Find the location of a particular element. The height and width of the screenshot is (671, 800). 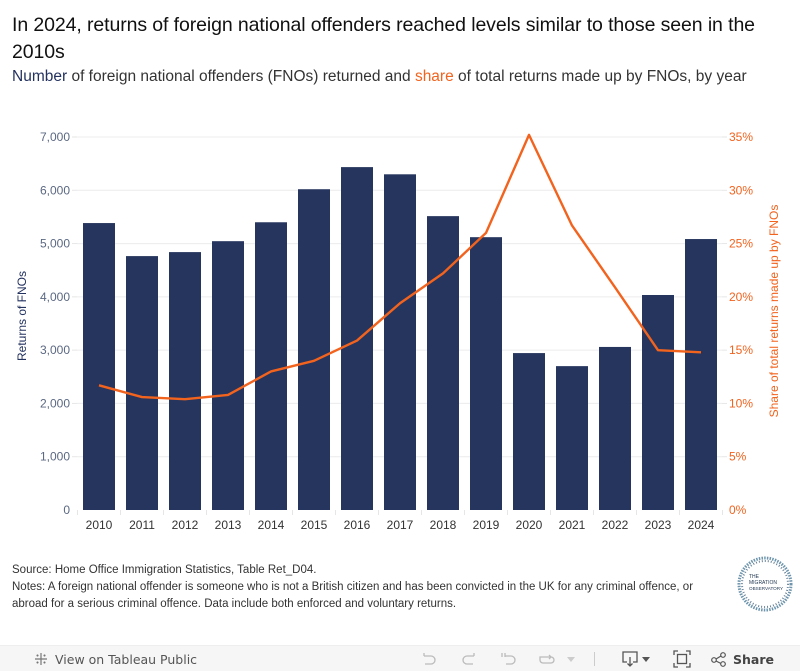

line-point-2011 is located at coordinates (142, 397).